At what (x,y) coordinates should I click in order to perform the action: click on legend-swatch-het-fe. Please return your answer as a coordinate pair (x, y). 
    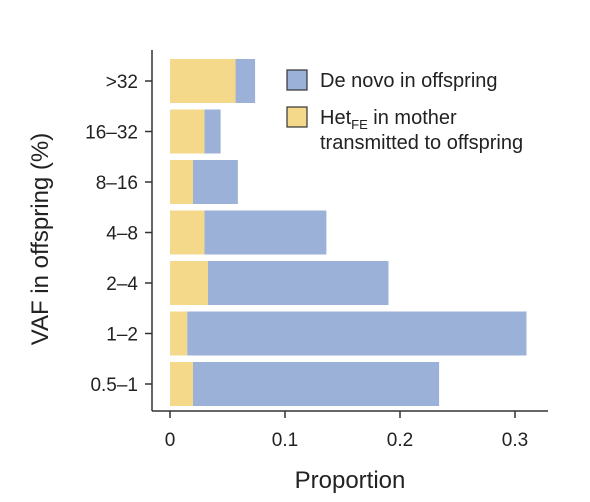
    Looking at the image, I should click on (297, 117).